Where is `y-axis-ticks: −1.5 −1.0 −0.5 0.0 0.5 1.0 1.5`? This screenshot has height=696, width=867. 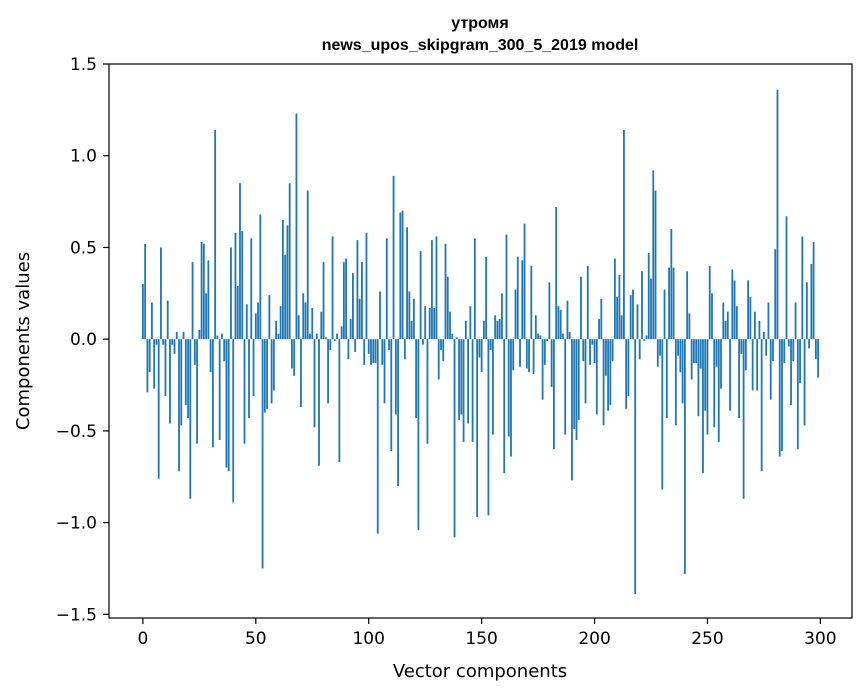 y-axis-ticks: −1.5 −1.0 −0.5 0.0 0.5 1.0 1.5 is located at coordinates (82, 340).